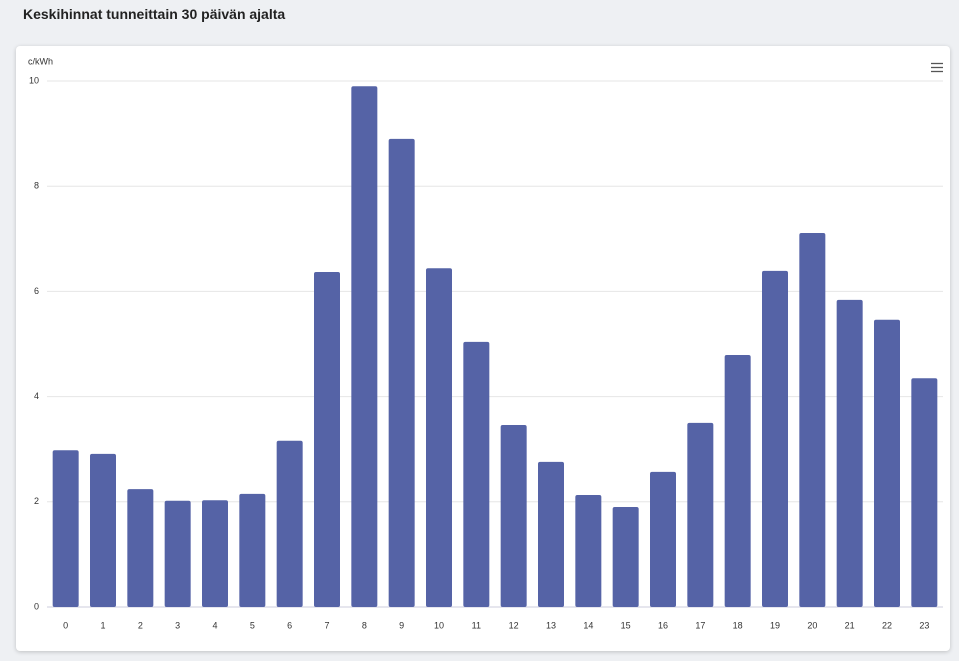 The height and width of the screenshot is (661, 959). What do you see at coordinates (738, 625) in the screenshot?
I see `x-tick-label: 18` at bounding box center [738, 625].